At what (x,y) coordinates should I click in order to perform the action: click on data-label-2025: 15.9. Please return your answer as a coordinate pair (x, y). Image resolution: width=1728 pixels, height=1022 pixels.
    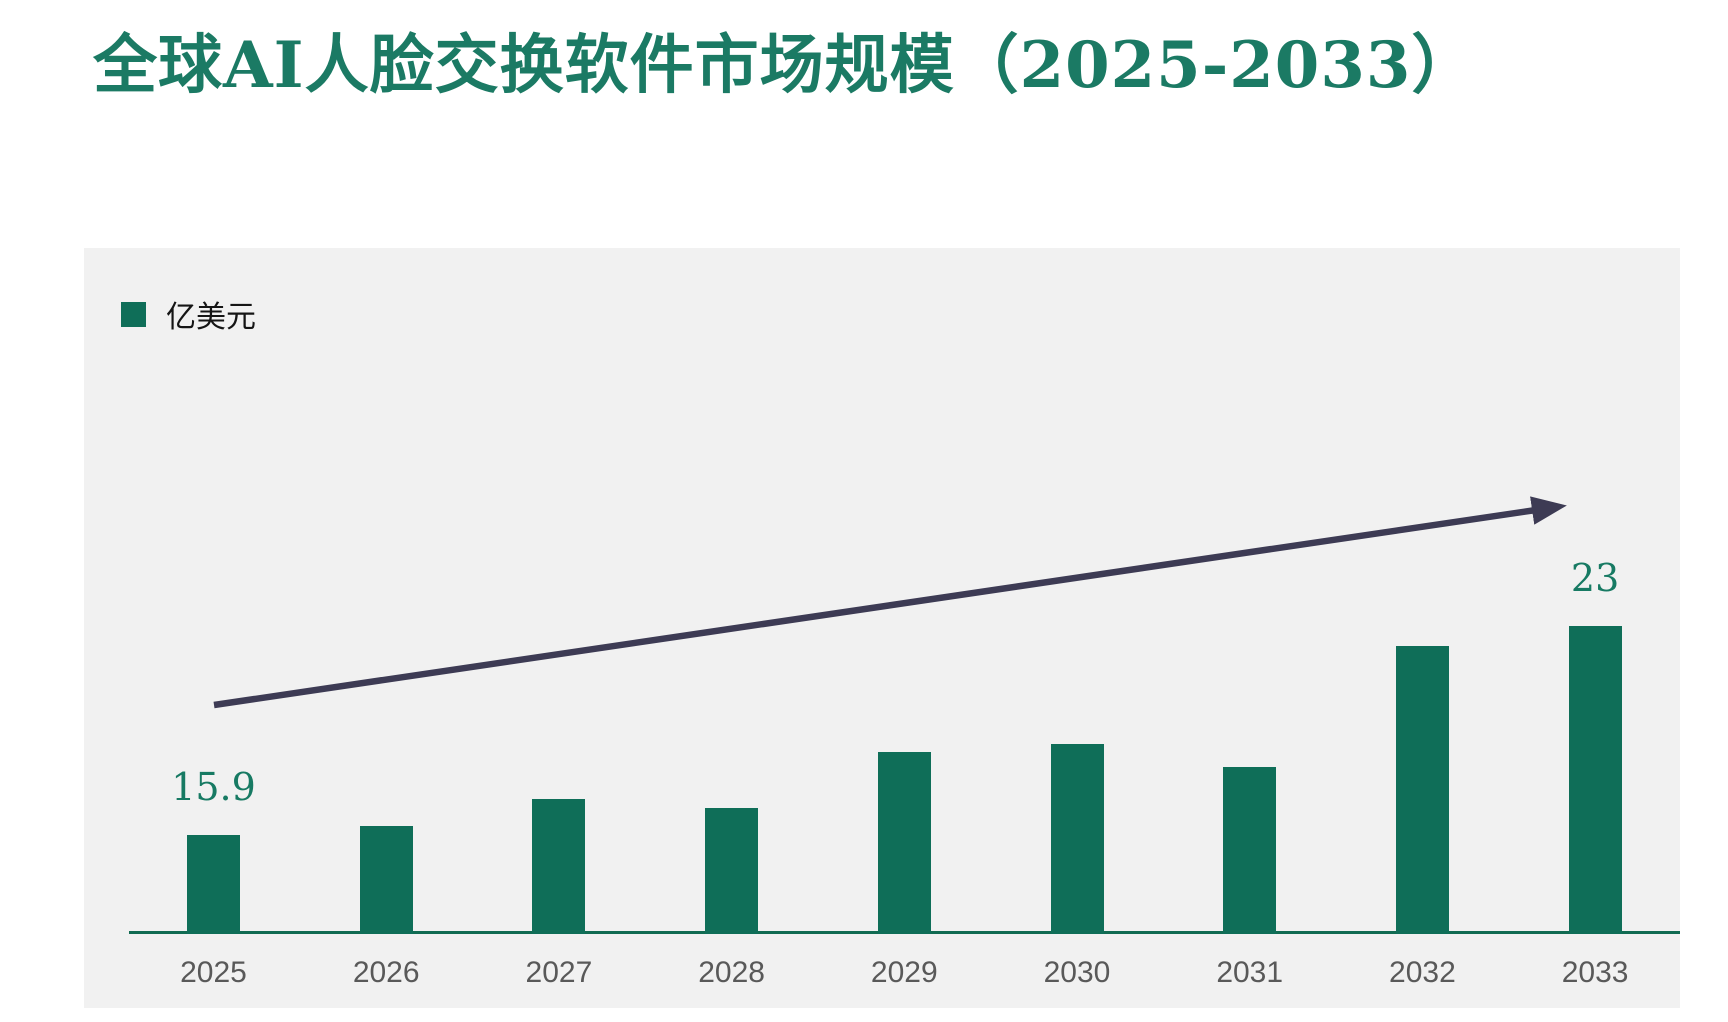
    Looking at the image, I should click on (213, 787).